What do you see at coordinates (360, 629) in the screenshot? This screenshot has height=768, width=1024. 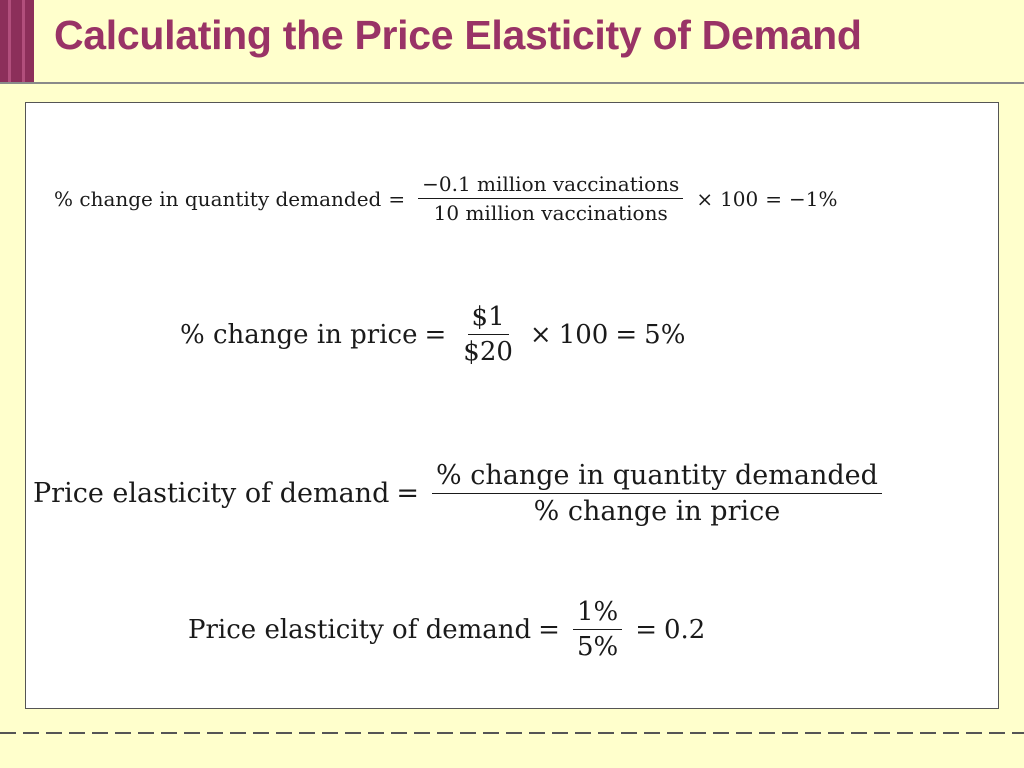 I see `eq4-lhs: Price elasticity of demand` at bounding box center [360, 629].